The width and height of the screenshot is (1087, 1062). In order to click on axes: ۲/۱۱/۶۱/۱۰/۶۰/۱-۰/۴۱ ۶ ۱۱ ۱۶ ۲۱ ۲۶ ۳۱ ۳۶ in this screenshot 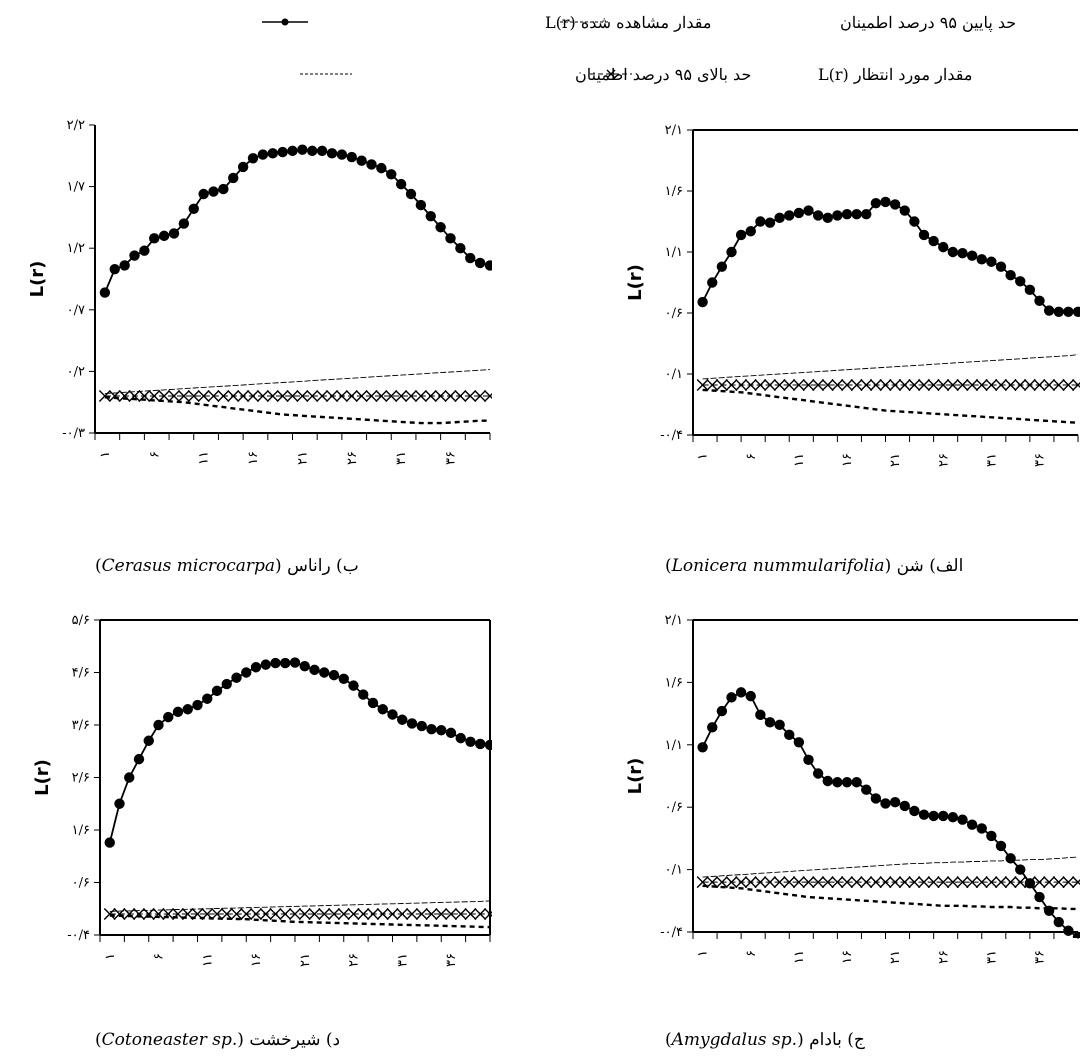, I will do `click(869, 788)`.